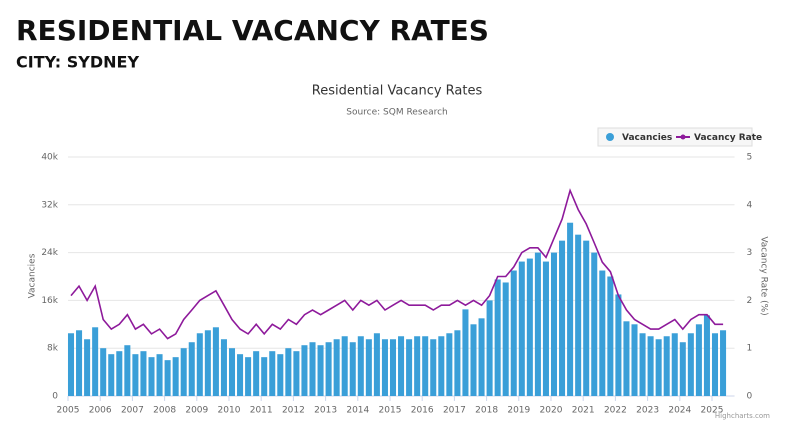 The height and width of the screenshot is (422, 800). What do you see at coordinates (49, 158) in the screenshot?
I see `y-tick-label: 40k` at bounding box center [49, 158].